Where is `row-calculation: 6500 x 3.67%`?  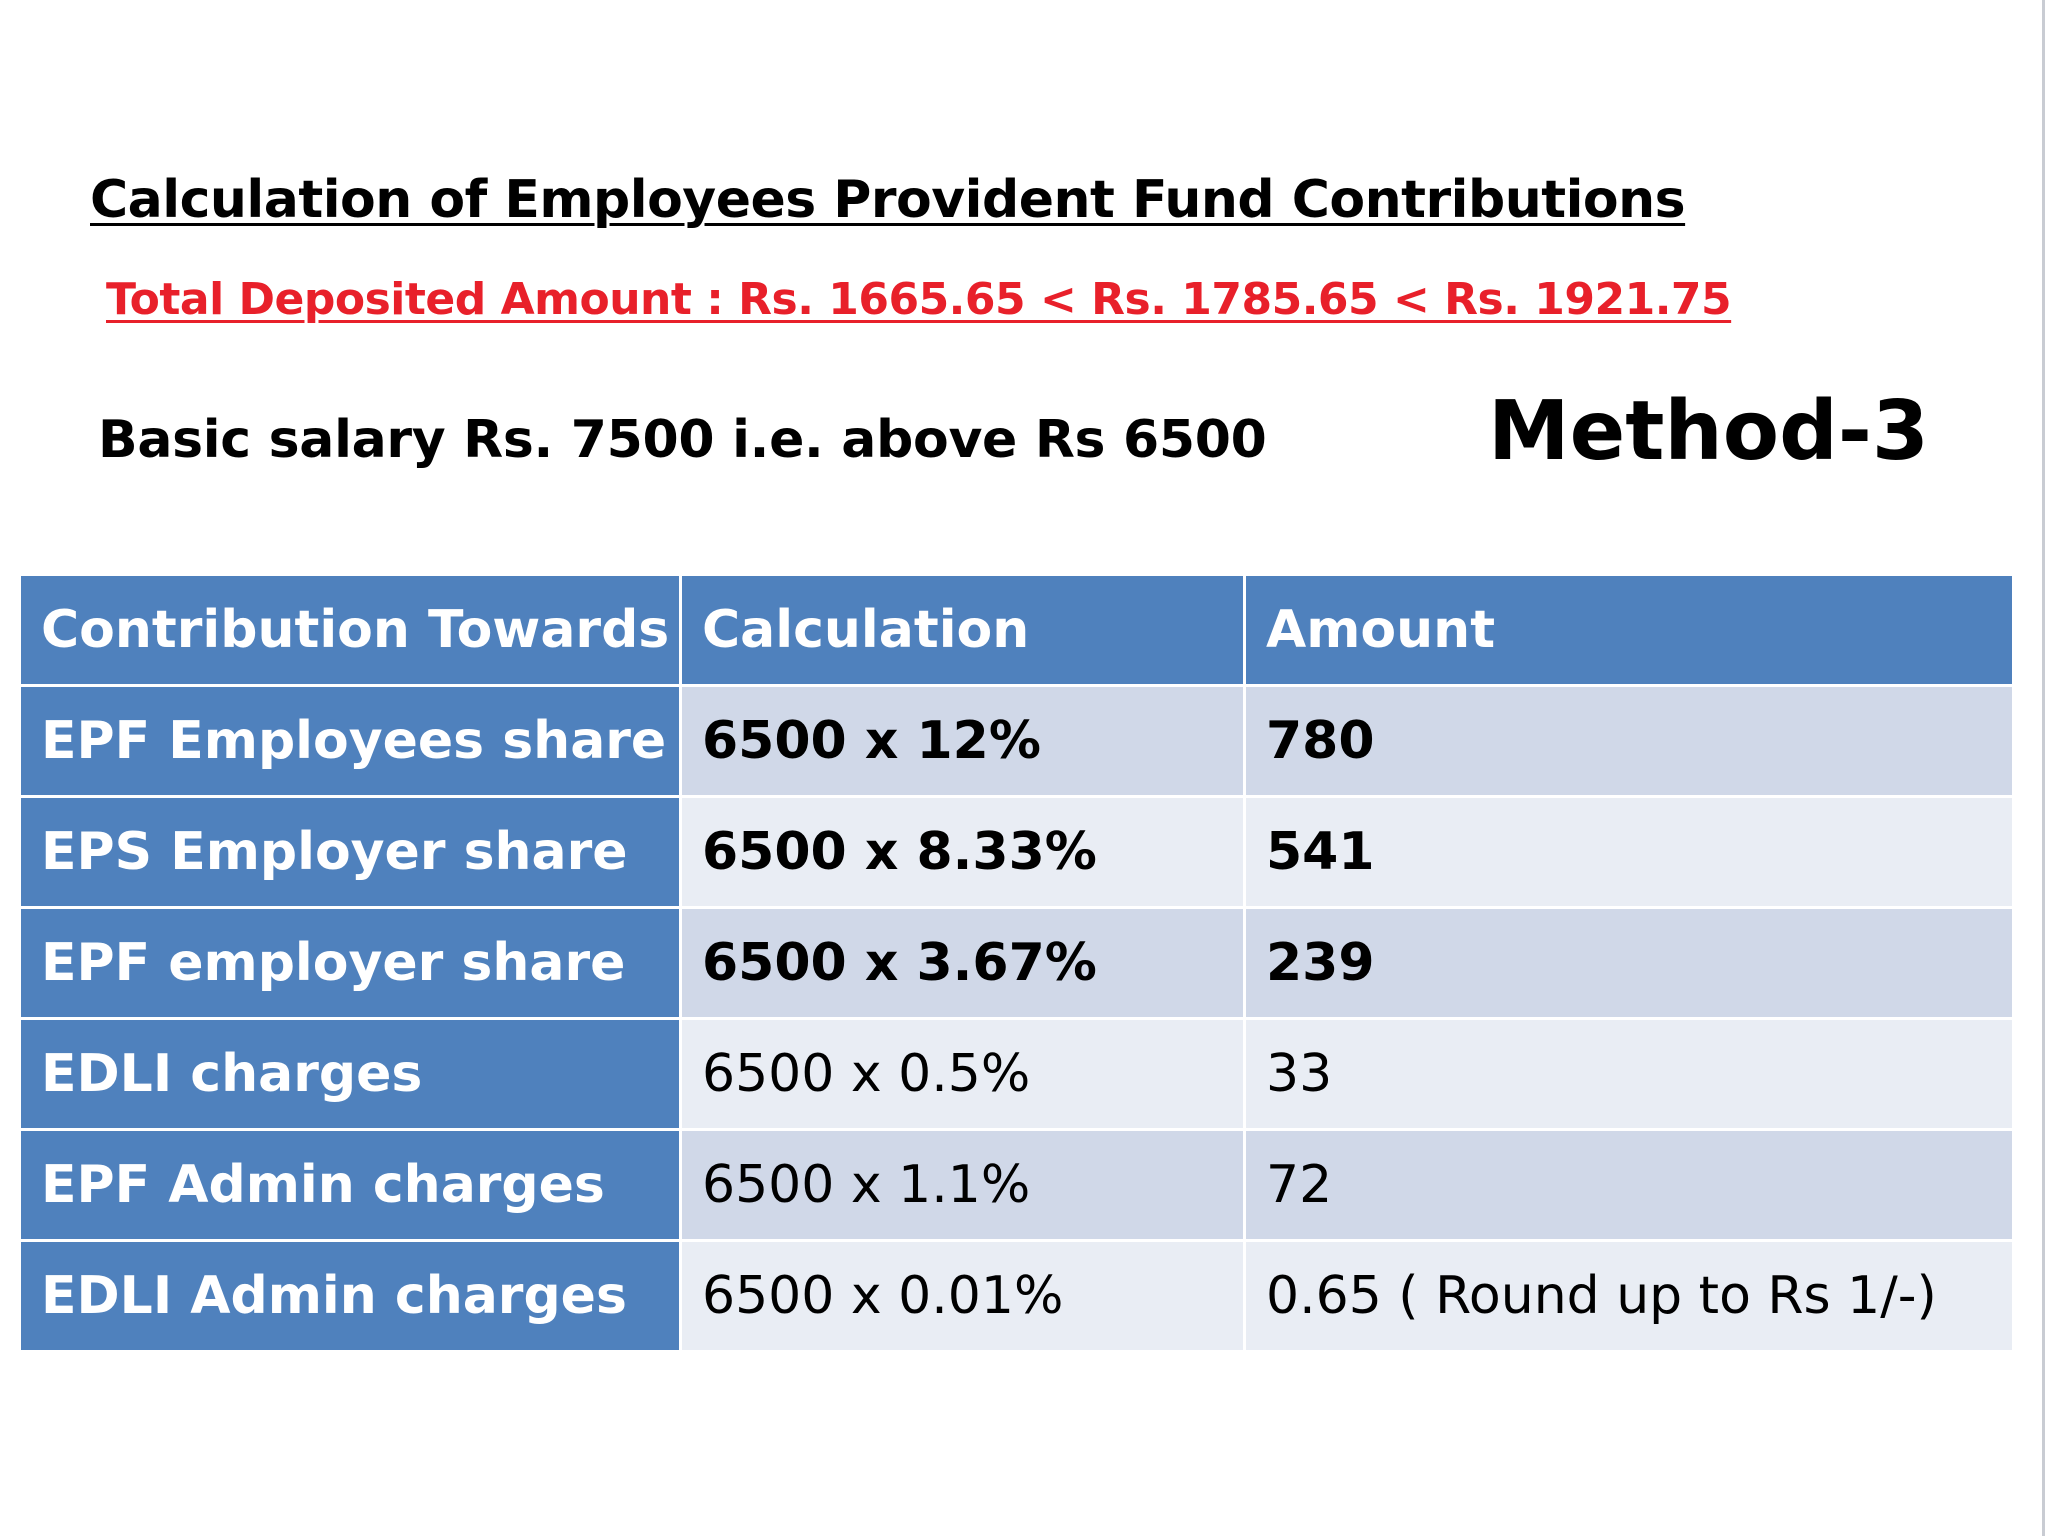
row-calculation: 6500 x 3.67% is located at coordinates (962, 963).